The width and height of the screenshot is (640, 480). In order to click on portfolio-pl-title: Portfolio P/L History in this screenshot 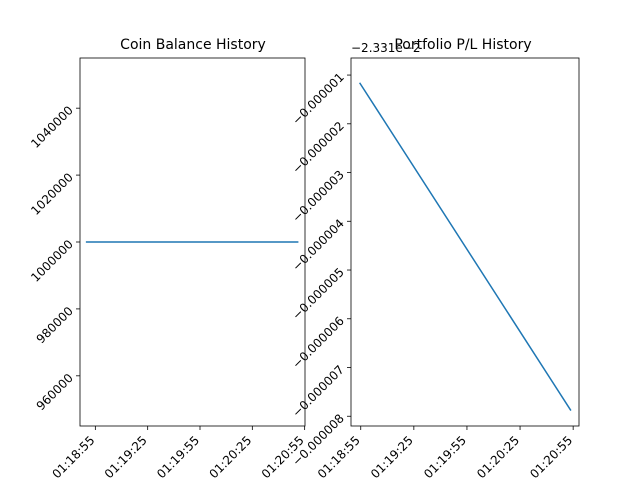, I will do `click(462, 45)`.